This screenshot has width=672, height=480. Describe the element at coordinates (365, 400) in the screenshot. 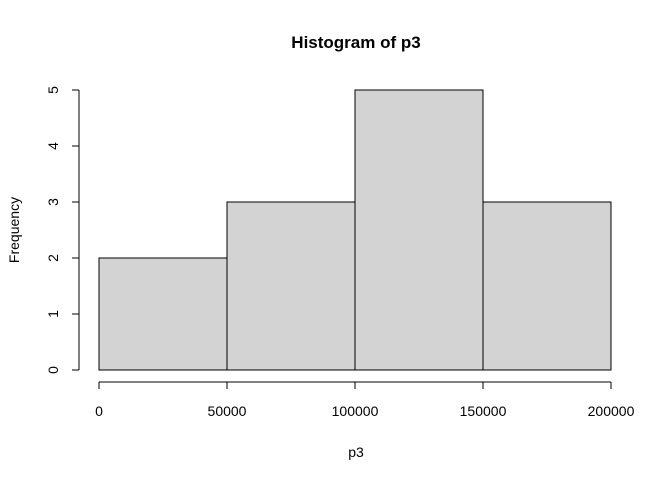

I see `x-axis: 0 50000 100000 150000 200000` at that location.